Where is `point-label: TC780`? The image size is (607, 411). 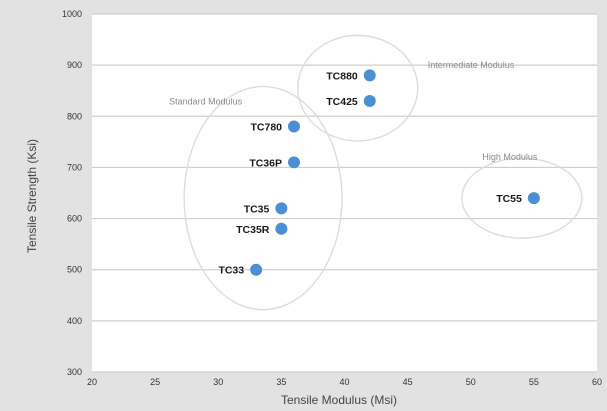
point-label: TC780 is located at coordinates (266, 128).